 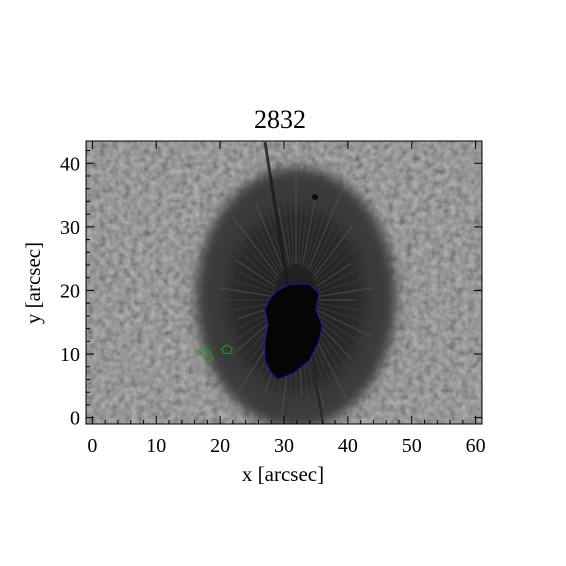 I want to click on pore, so click(x=315, y=197).